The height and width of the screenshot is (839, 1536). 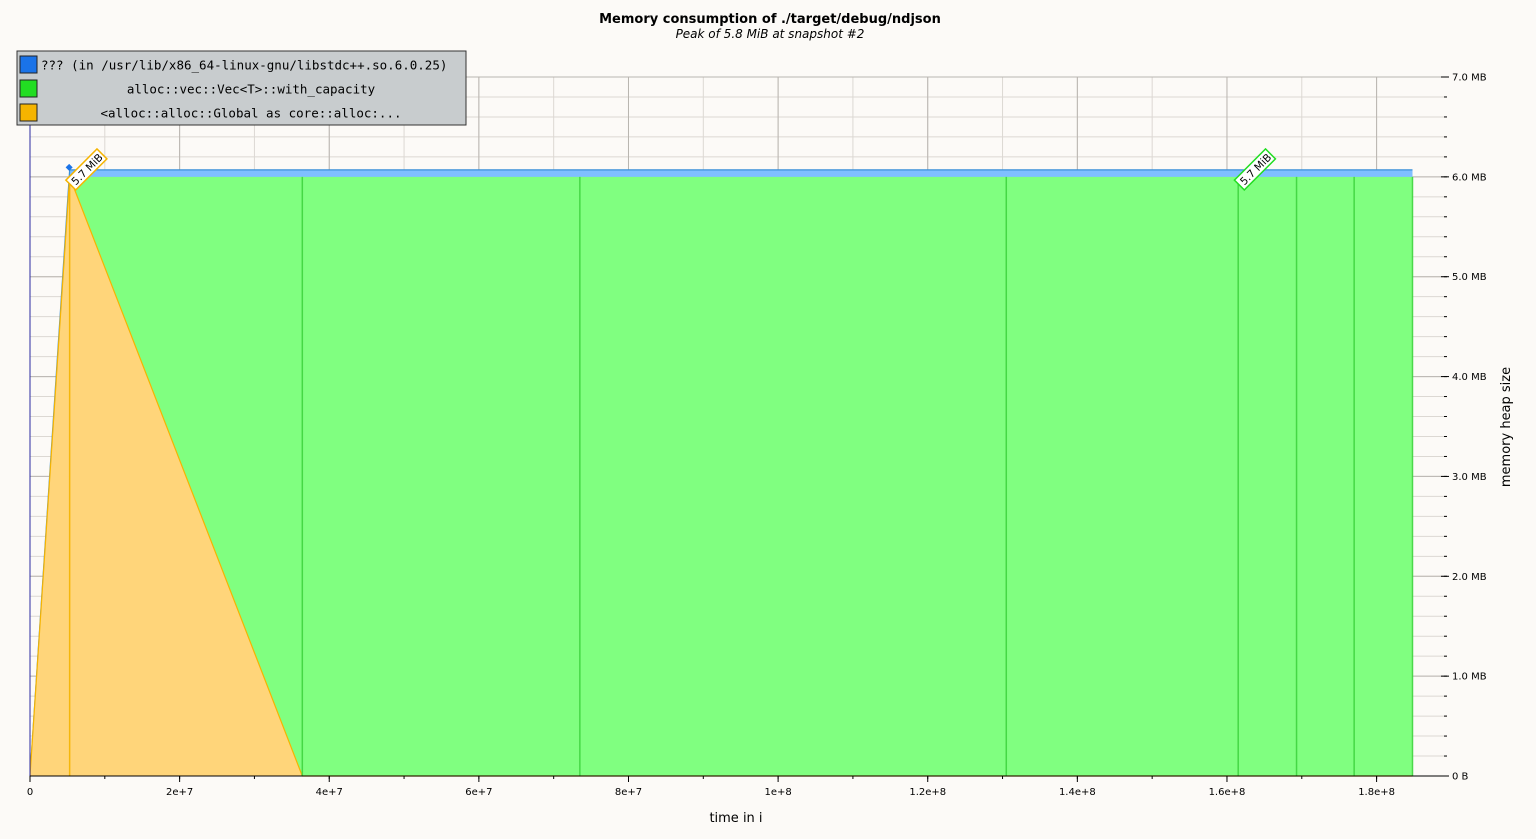 What do you see at coordinates (1376, 792) in the screenshot?
I see `x-tick-label: 1.8e+8` at bounding box center [1376, 792].